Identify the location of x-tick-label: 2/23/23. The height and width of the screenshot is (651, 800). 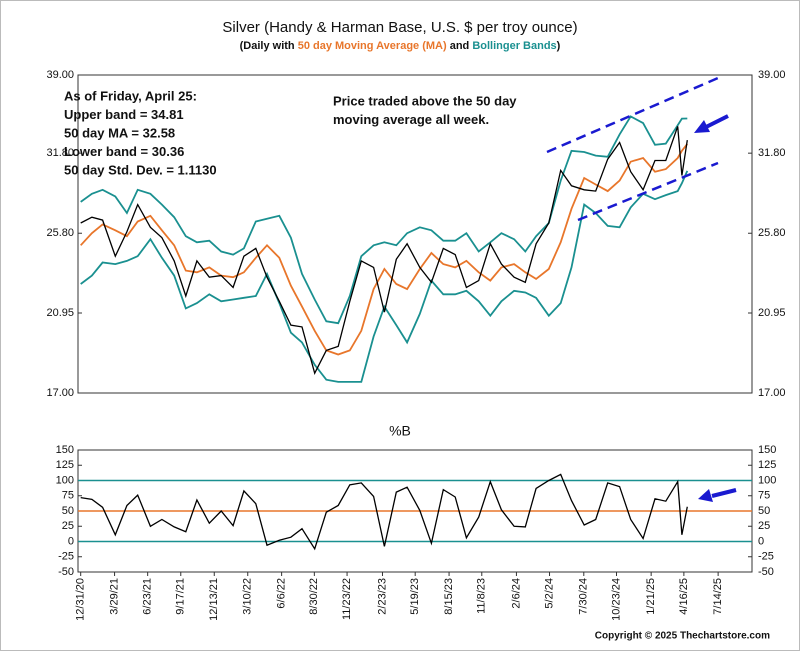
(382, 596).